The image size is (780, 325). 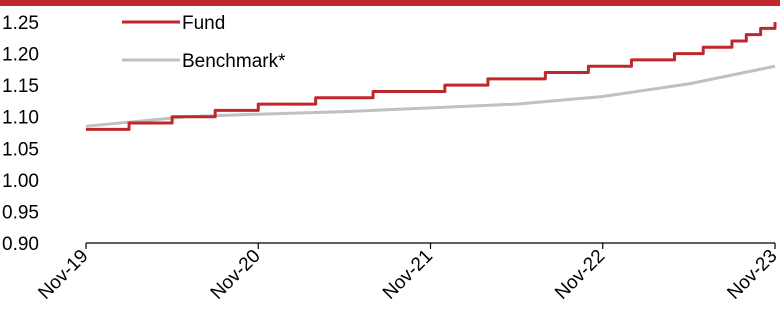 What do you see at coordinates (580, 275) in the screenshot?
I see `x-tick-label: Nov-22` at bounding box center [580, 275].